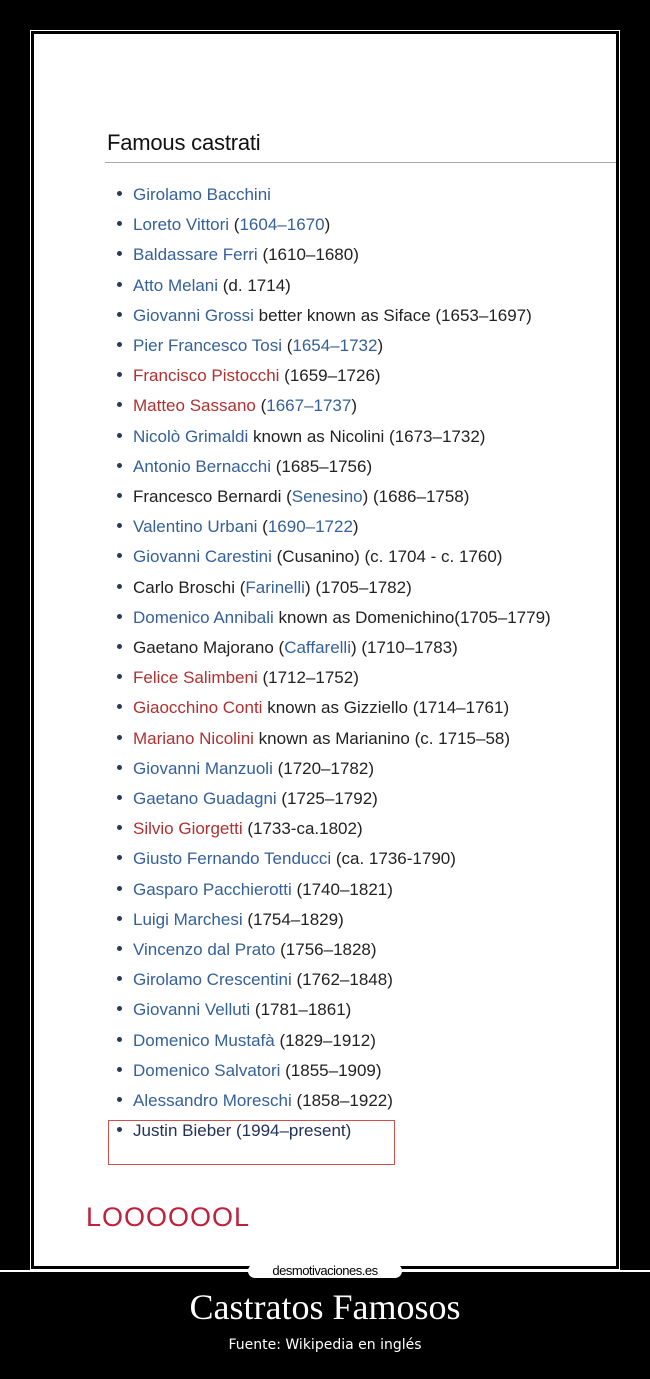  I want to click on wiki-link: Girolamo Crescentini, so click(212, 980).